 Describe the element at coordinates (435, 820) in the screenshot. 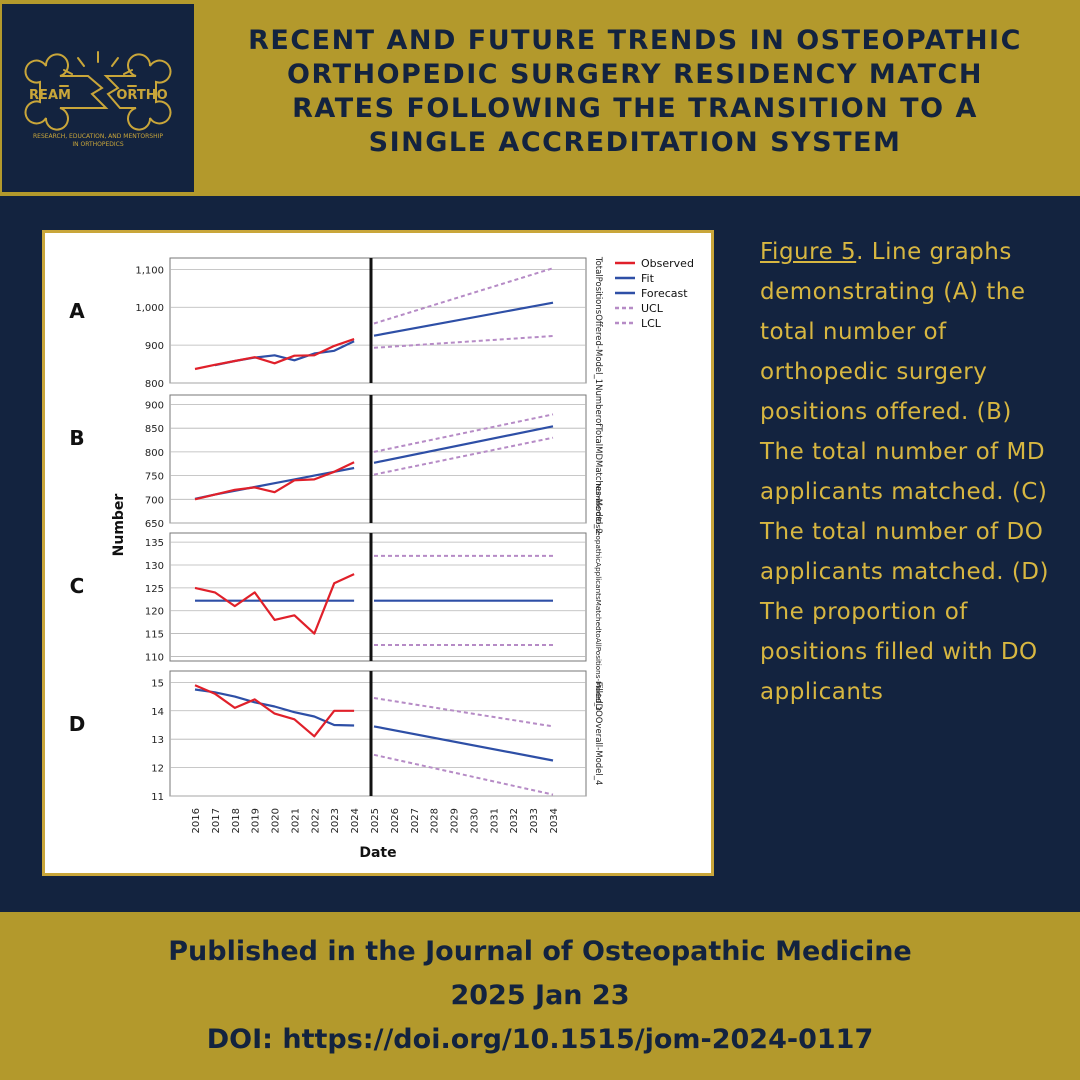

I see `x-tick-label: 2028` at that location.